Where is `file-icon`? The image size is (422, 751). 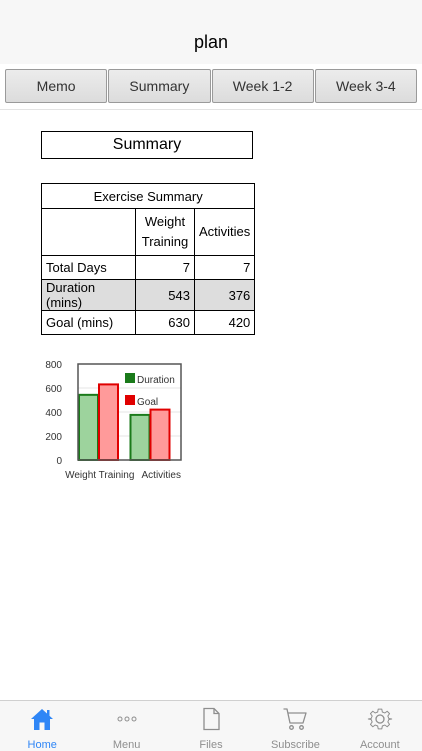
file-icon is located at coordinates (211, 719).